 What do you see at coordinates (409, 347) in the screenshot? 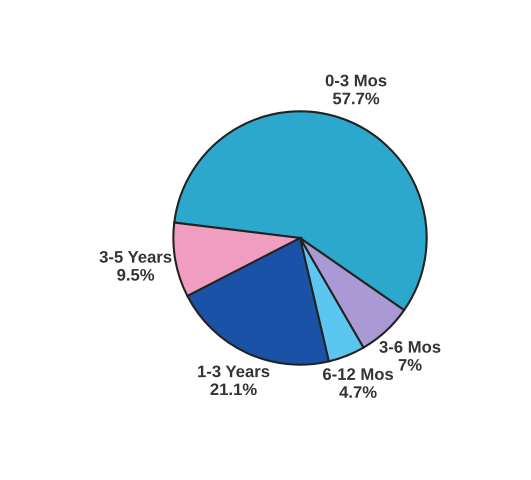
I see `slice-label: 3-6 Mos` at bounding box center [409, 347].